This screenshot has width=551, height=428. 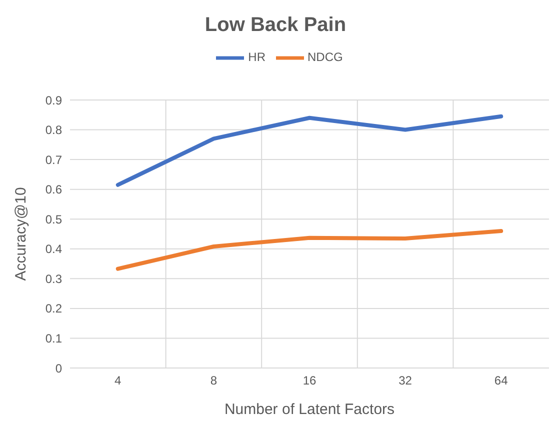 I want to click on y-tick-label: 0.6, so click(x=53, y=189).